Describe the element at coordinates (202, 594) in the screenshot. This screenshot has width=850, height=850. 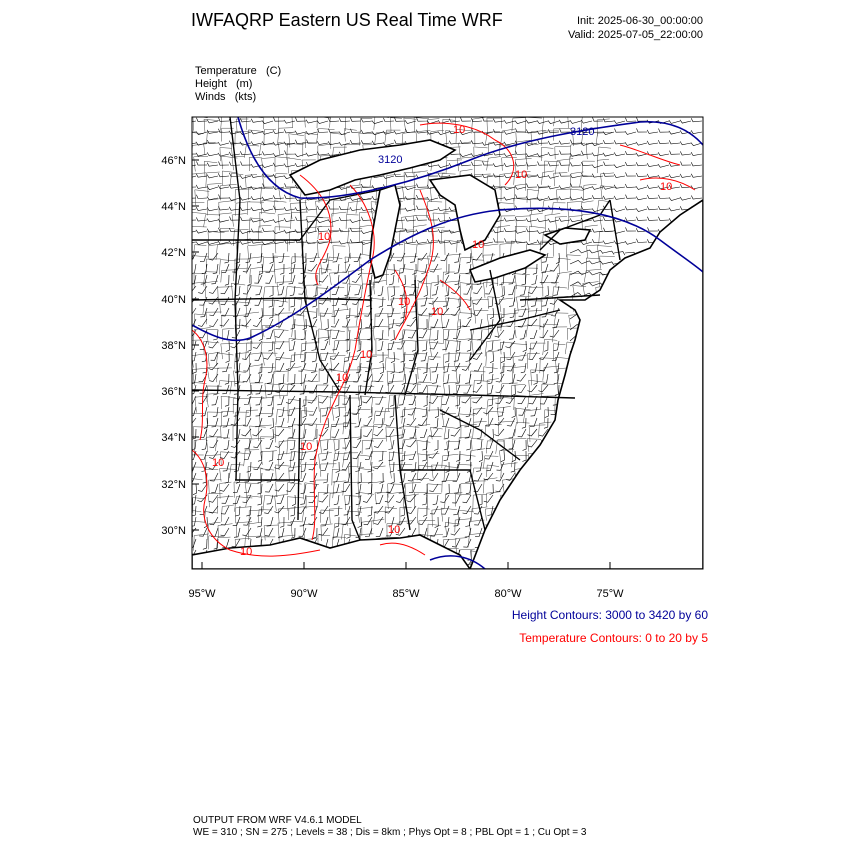
I see `lon-tick-label: 95°W` at that location.